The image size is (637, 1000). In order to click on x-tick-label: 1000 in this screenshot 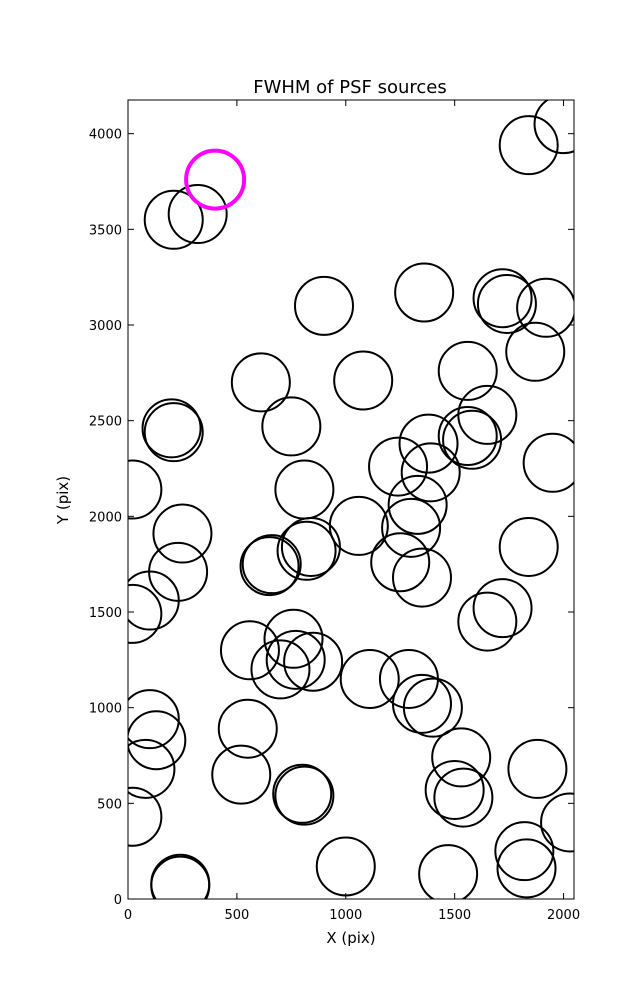, I will do `click(345, 915)`.